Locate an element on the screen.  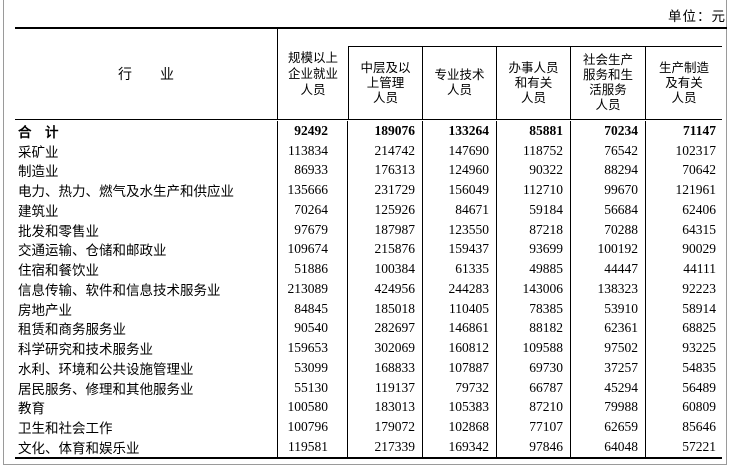
cell-management: 215876 is located at coordinates (385, 249).